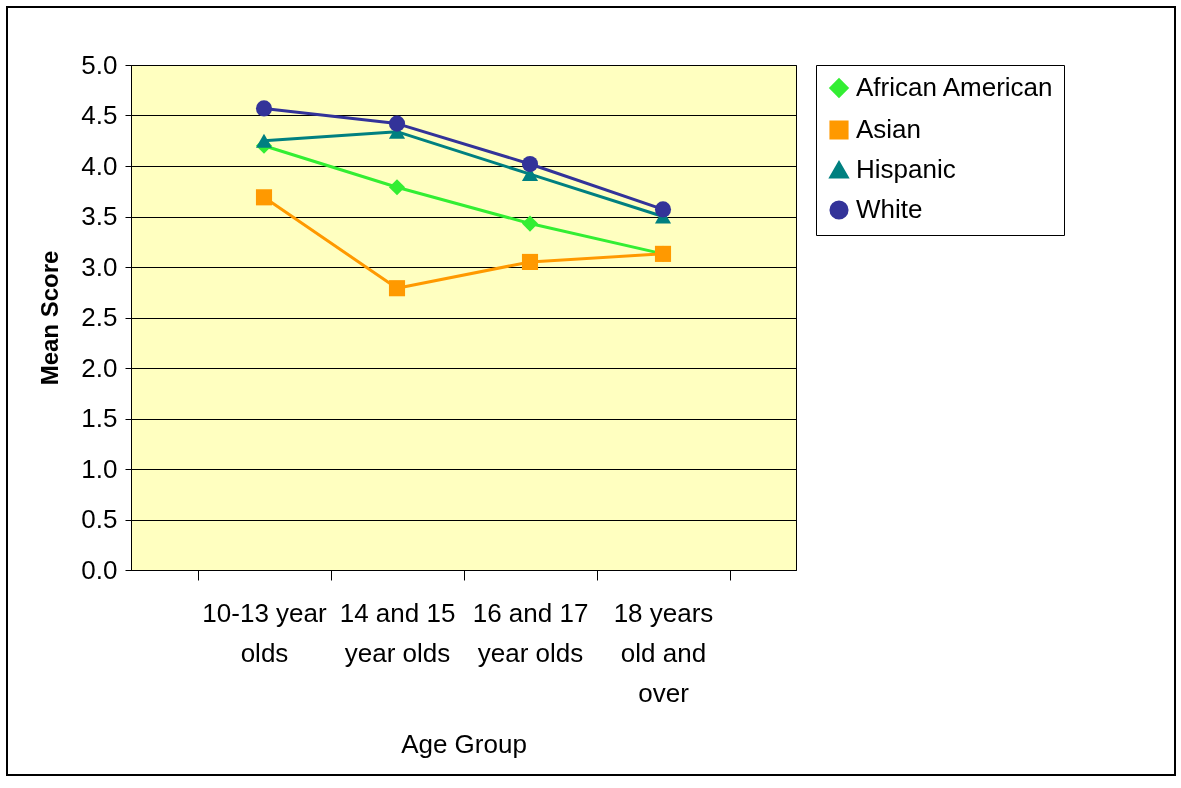  Describe the element at coordinates (99, 468) in the screenshot. I see `y-tick-label: 1.0` at that location.